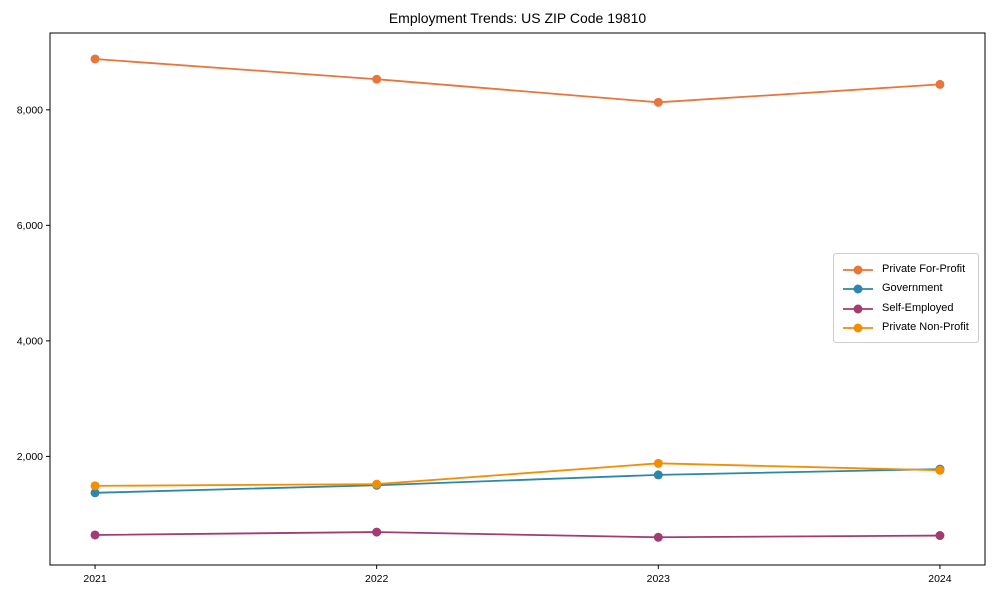  What do you see at coordinates (940, 579) in the screenshot?
I see `x-tick-label: 2024` at bounding box center [940, 579].